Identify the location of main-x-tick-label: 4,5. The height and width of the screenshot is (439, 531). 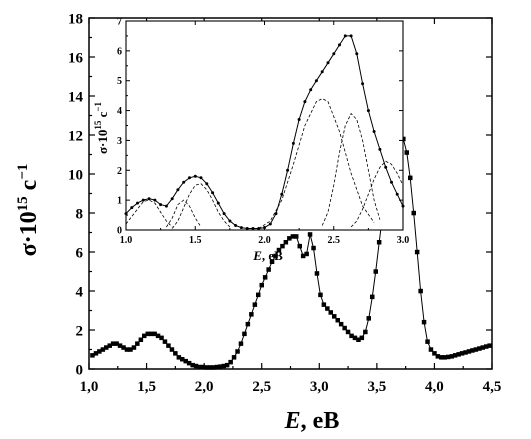
(492, 387).